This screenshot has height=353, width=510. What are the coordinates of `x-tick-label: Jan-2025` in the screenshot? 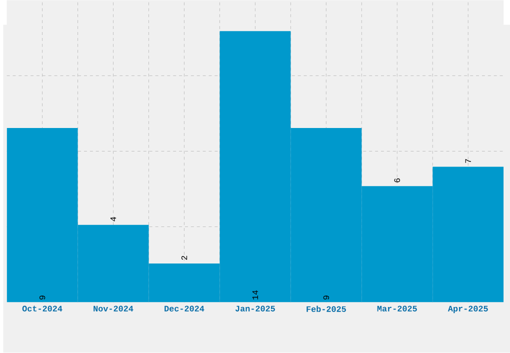 It's located at (255, 309).